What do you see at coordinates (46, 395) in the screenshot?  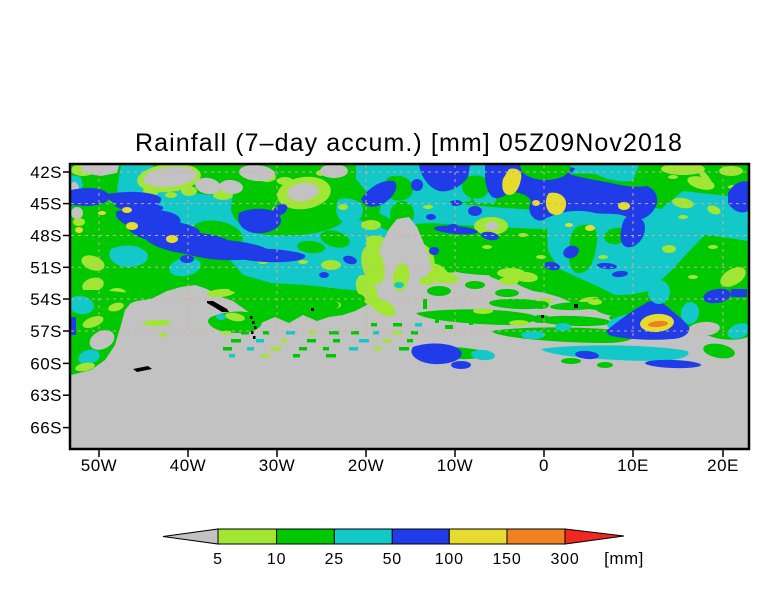 I see `svg-text: 63S` at bounding box center [46, 395].